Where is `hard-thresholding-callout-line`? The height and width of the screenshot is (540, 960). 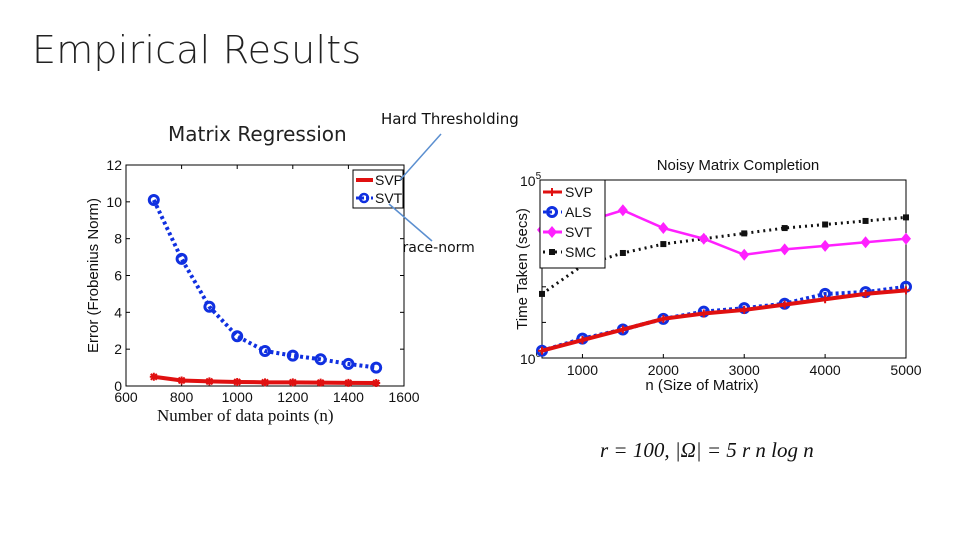
hard-thresholding-callout-line is located at coordinates (420, 157).